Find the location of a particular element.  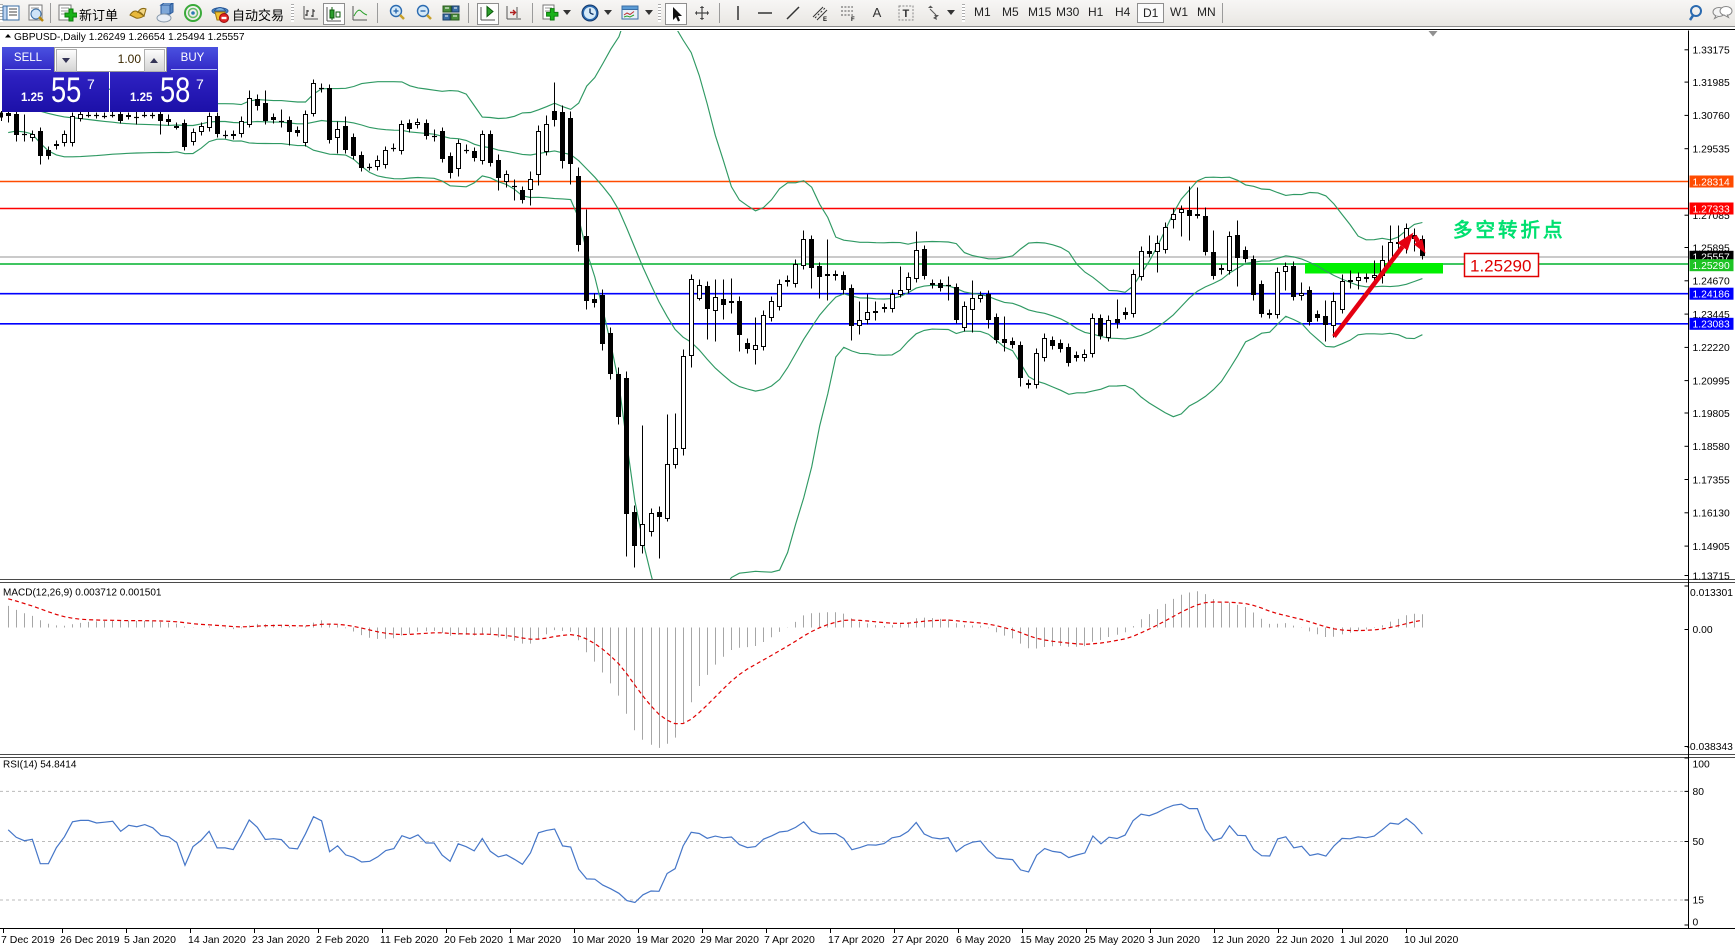

svg-text: 1.28314 is located at coordinates (1711, 182).